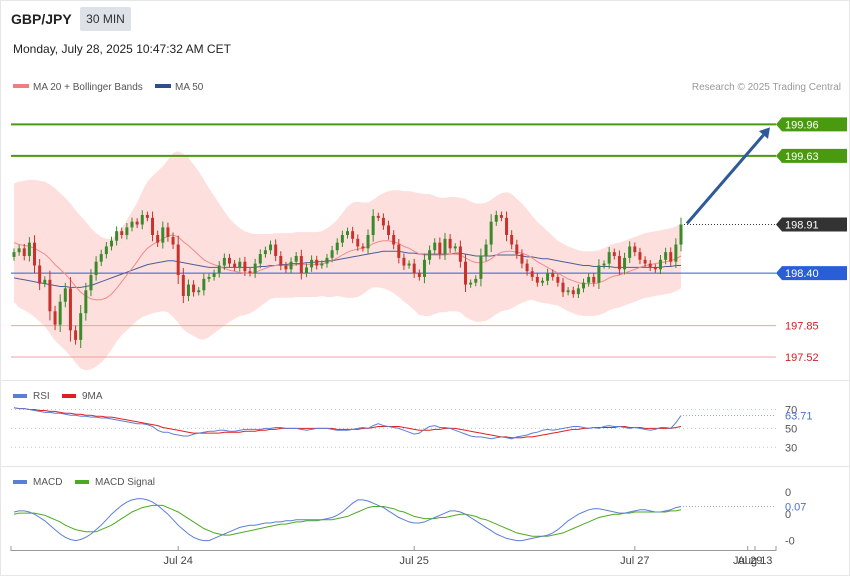  I want to click on level-tag-198.91, so click(811, 224).